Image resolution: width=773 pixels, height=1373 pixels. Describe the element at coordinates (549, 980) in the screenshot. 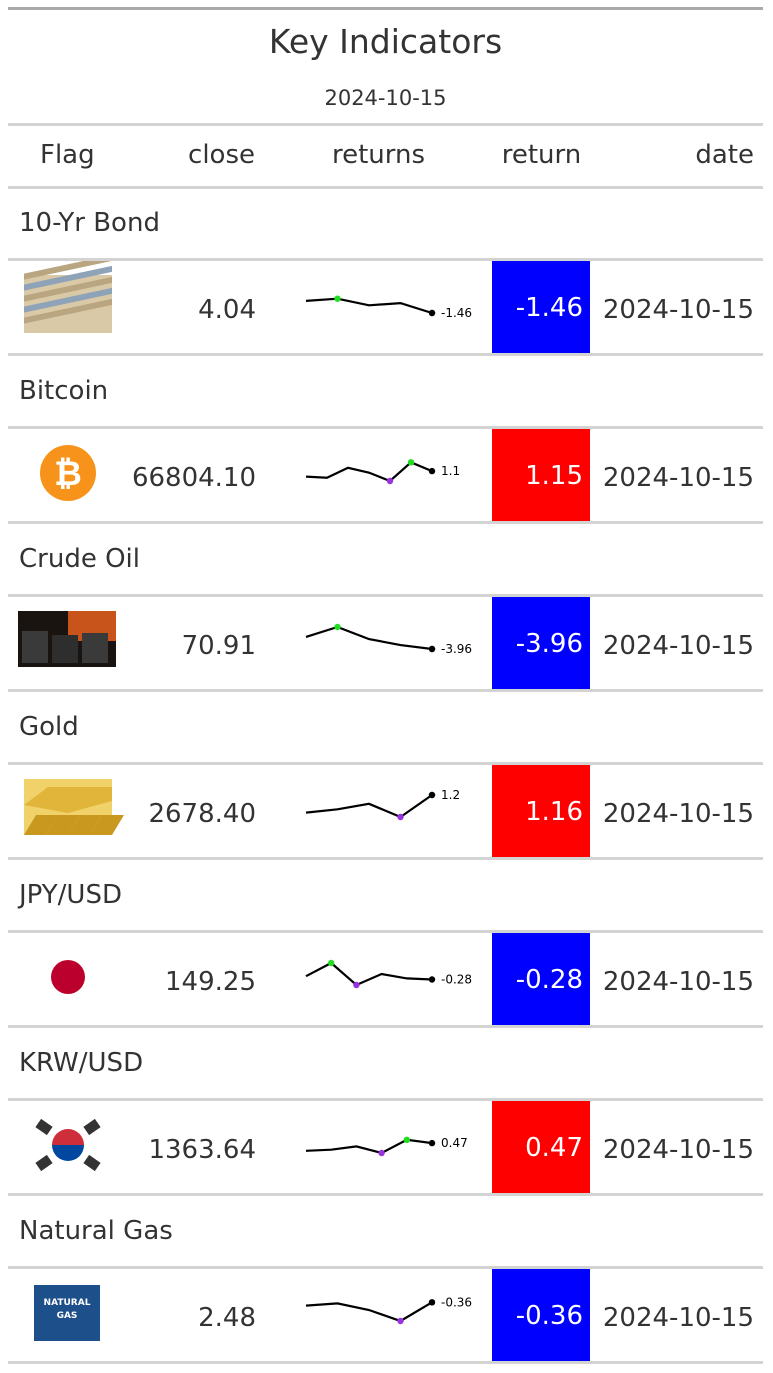

I see `return-value: -0.28` at that location.